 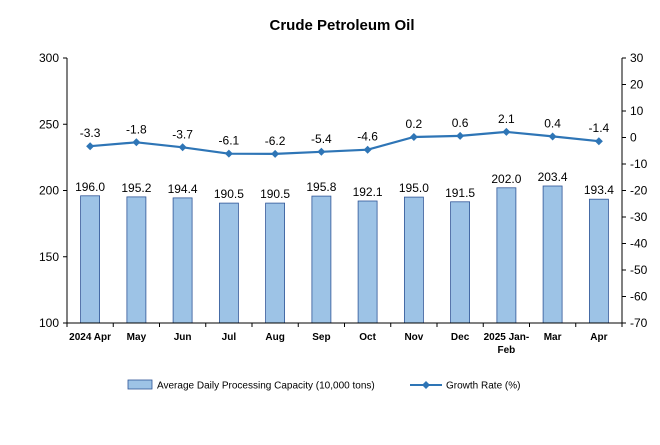 I want to click on legend-line-marker, so click(x=426, y=385).